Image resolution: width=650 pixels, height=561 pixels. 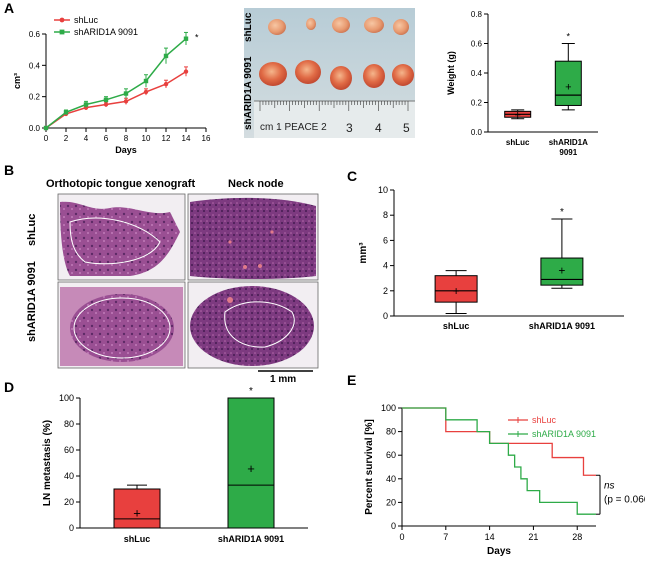 What do you see at coordinates (378, 128) in the screenshot?
I see `ruler-number-4: 4` at bounding box center [378, 128].